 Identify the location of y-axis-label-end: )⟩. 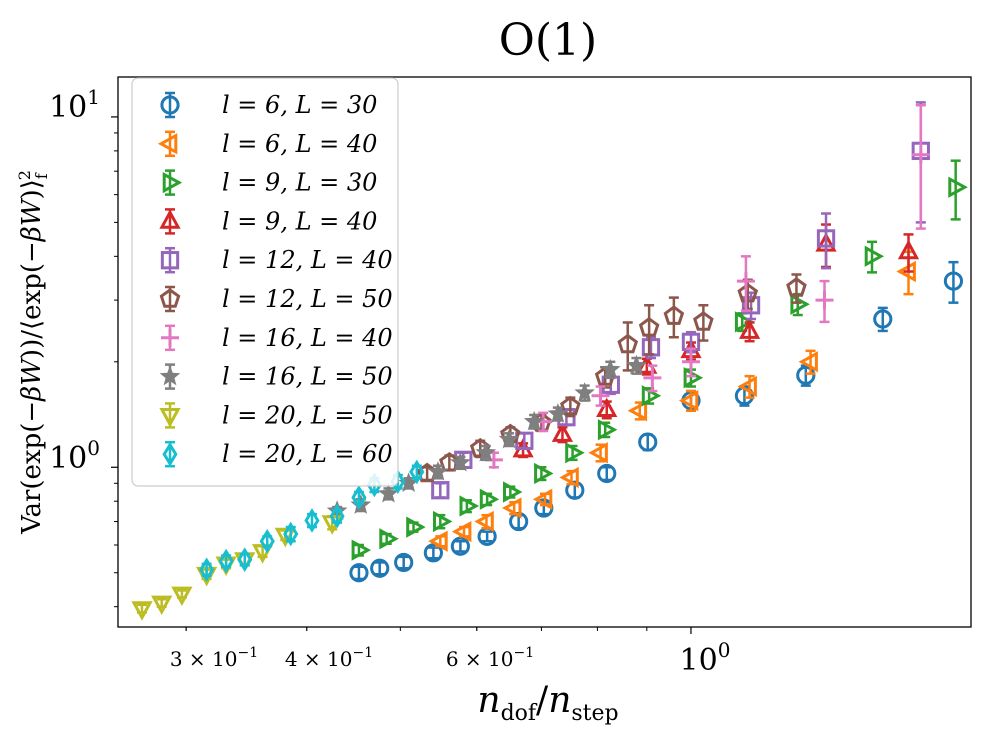
(32, 189).